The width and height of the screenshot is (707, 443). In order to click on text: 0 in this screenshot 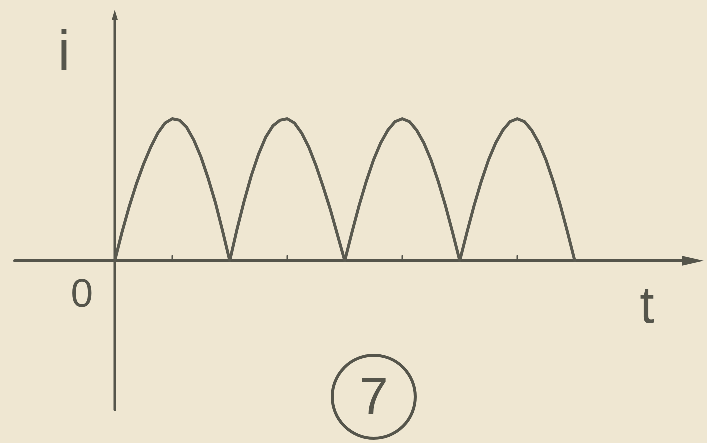, I will do `click(82, 294)`.